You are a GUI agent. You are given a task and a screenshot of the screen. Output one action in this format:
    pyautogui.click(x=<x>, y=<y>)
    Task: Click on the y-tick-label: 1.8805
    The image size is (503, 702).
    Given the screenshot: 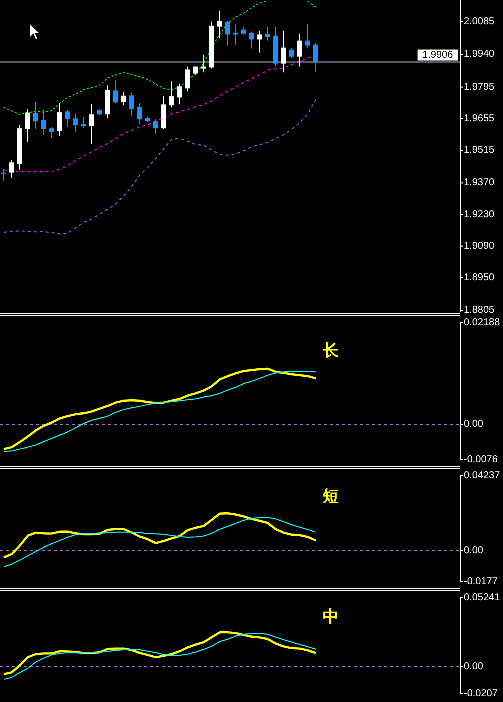 What is the action you would take?
    pyautogui.click(x=480, y=310)
    